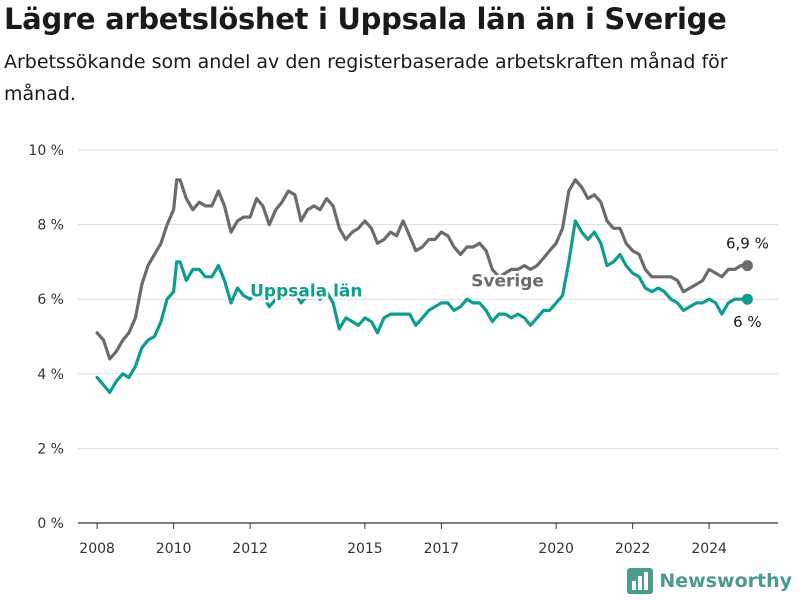 The height and width of the screenshot is (600, 800). Describe the element at coordinates (556, 549) in the screenshot. I see `x-tick-label: 2020` at that location.